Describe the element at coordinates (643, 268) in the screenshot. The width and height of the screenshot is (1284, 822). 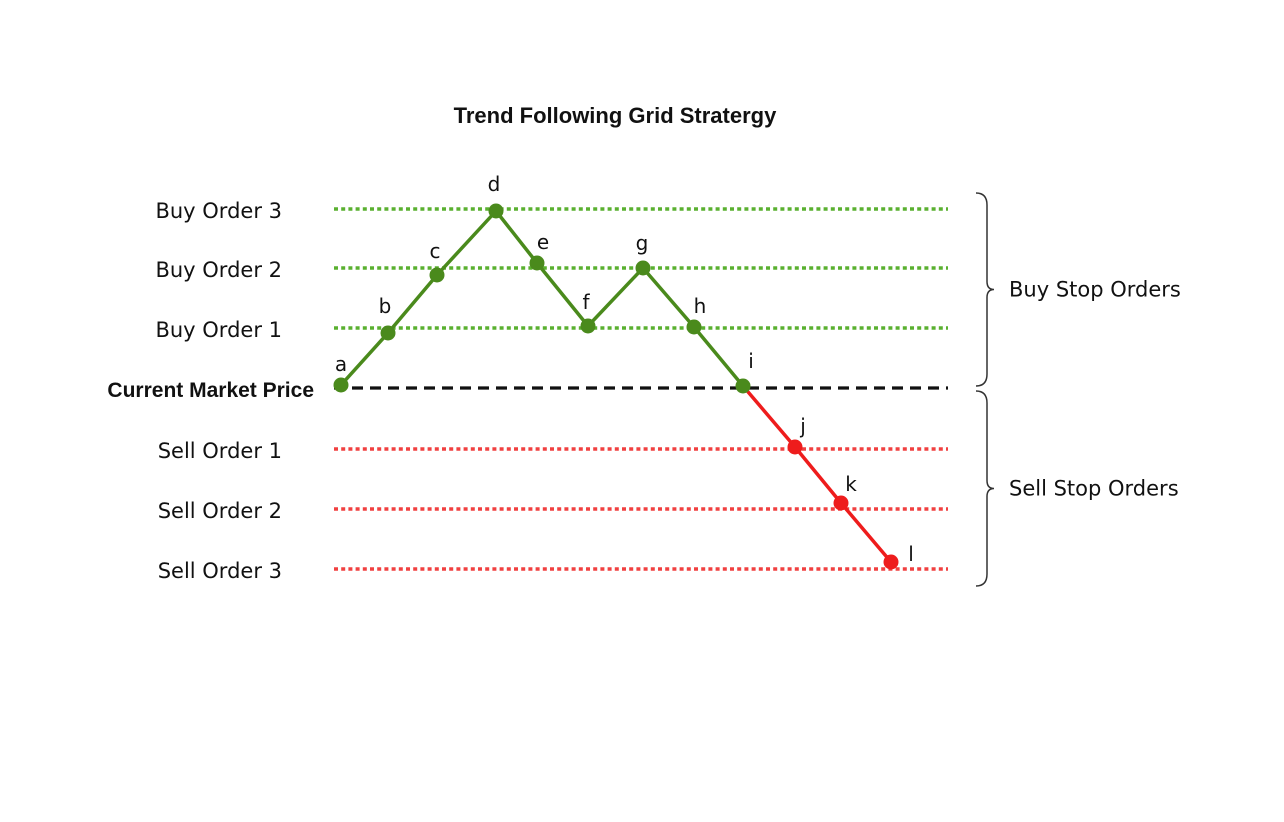
I see `point-g` at that location.